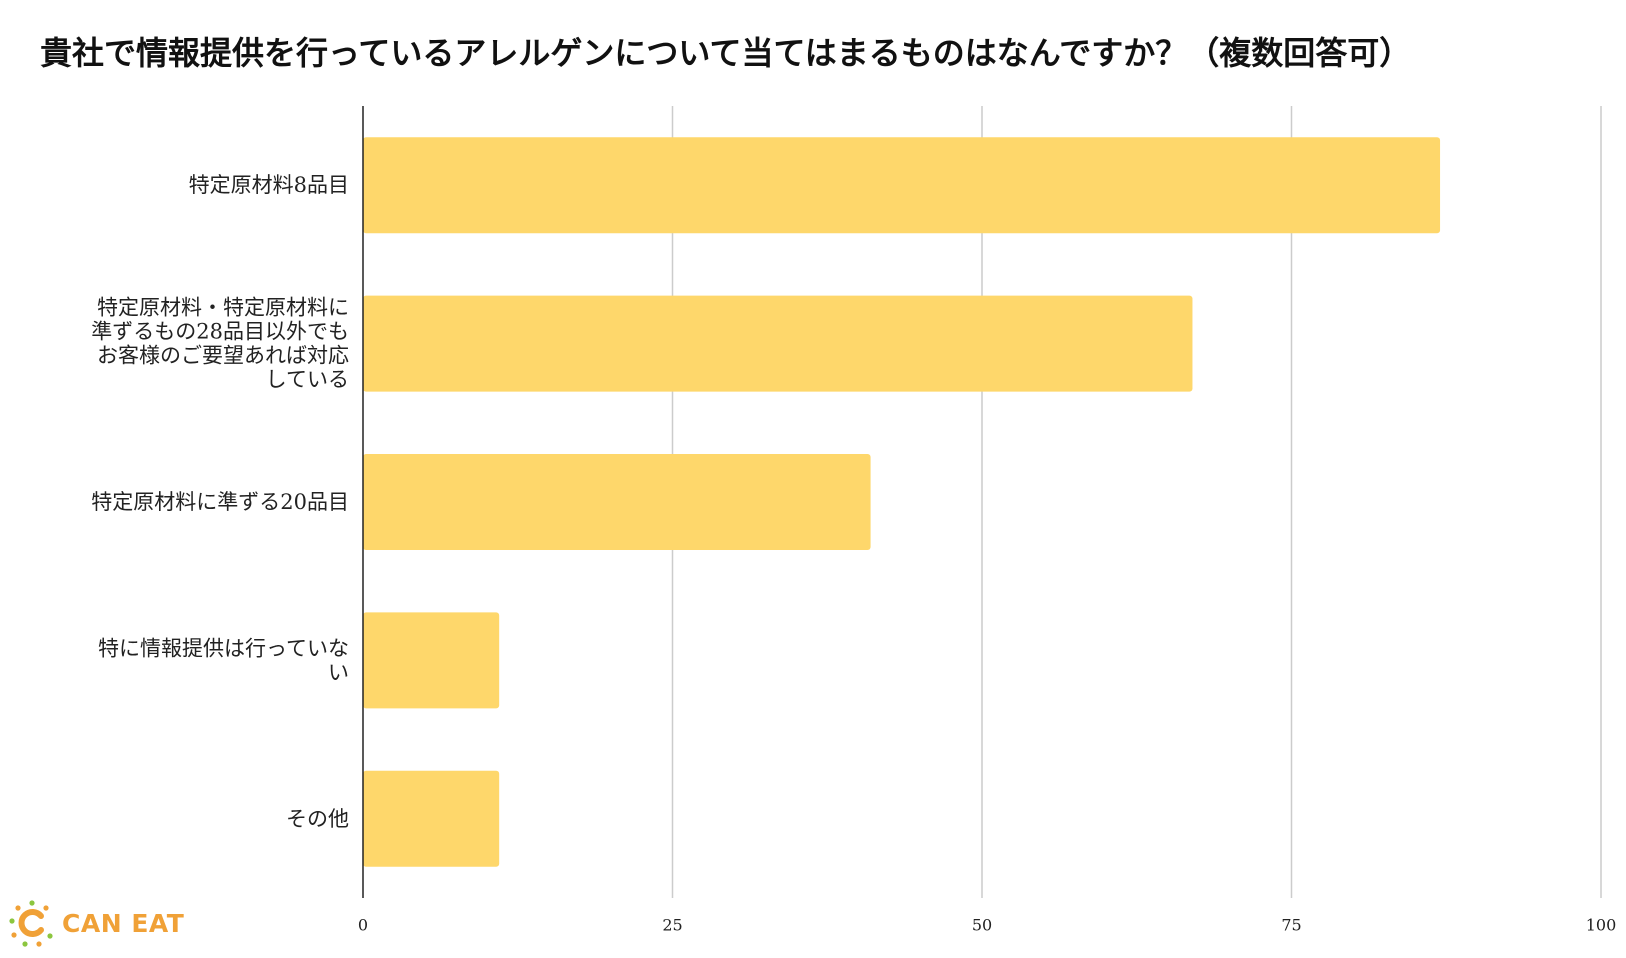  Describe the element at coordinates (363, 925) in the screenshot. I see `x-tick-label: 0` at that location.